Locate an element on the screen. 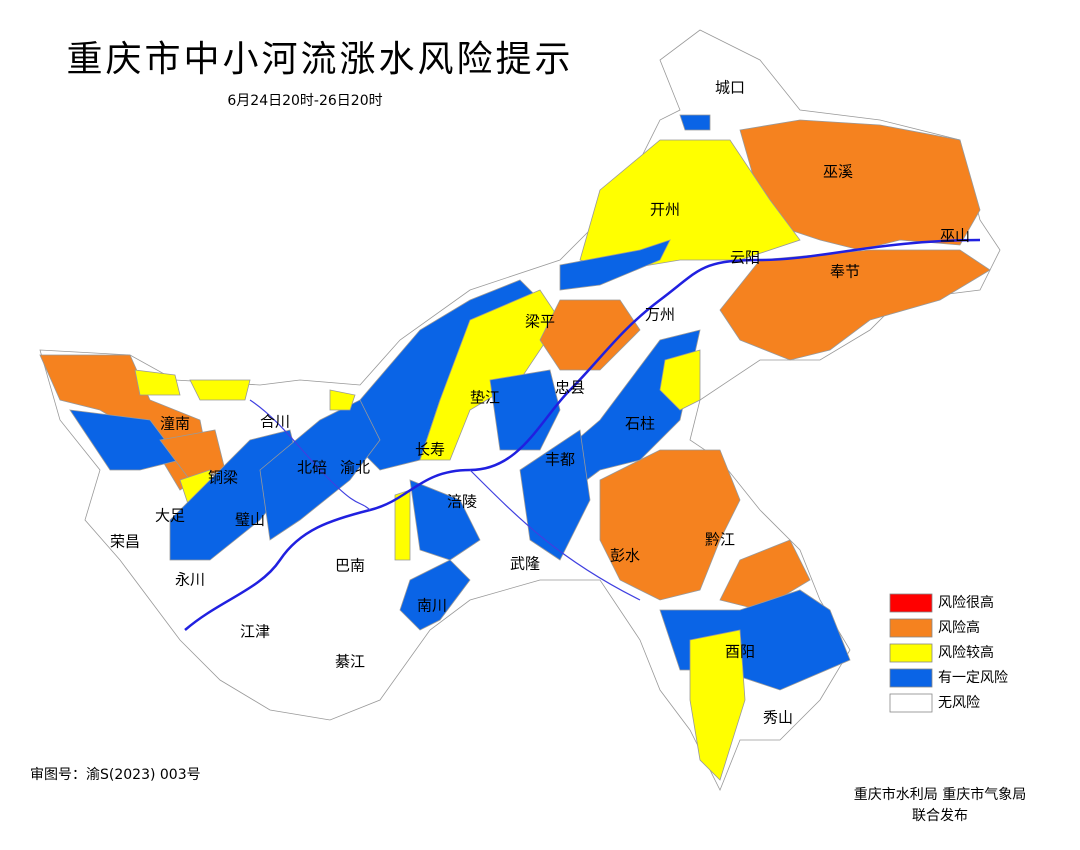  district-label: 丰都 is located at coordinates (560, 460).